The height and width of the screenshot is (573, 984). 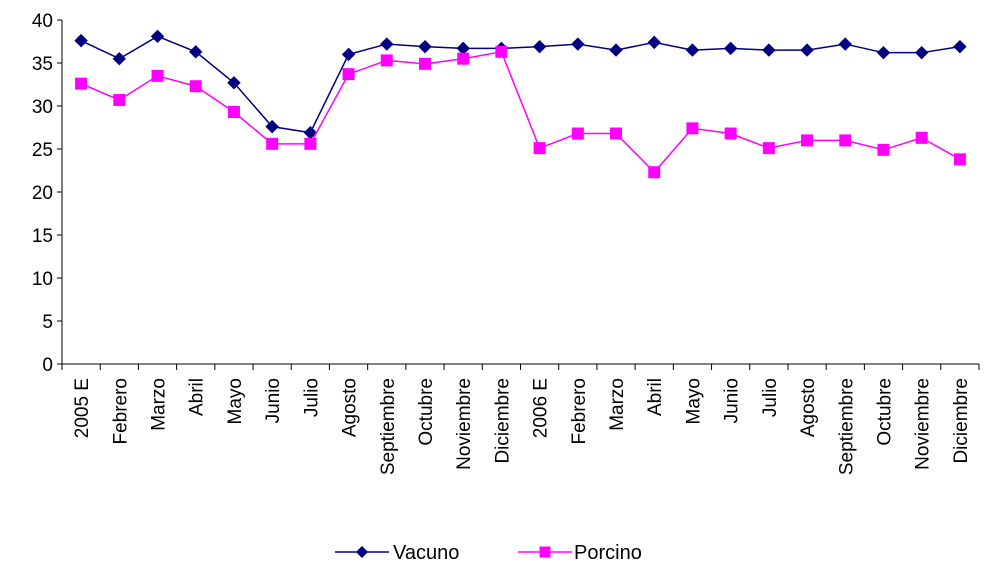 What do you see at coordinates (42, 236) in the screenshot?
I see `y-tick-label: 15` at bounding box center [42, 236].